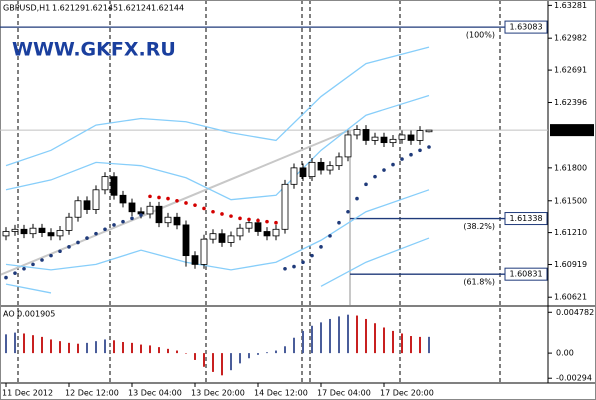  I want to click on x-tick-label: 13 Dec 20:00, so click(218, 393).